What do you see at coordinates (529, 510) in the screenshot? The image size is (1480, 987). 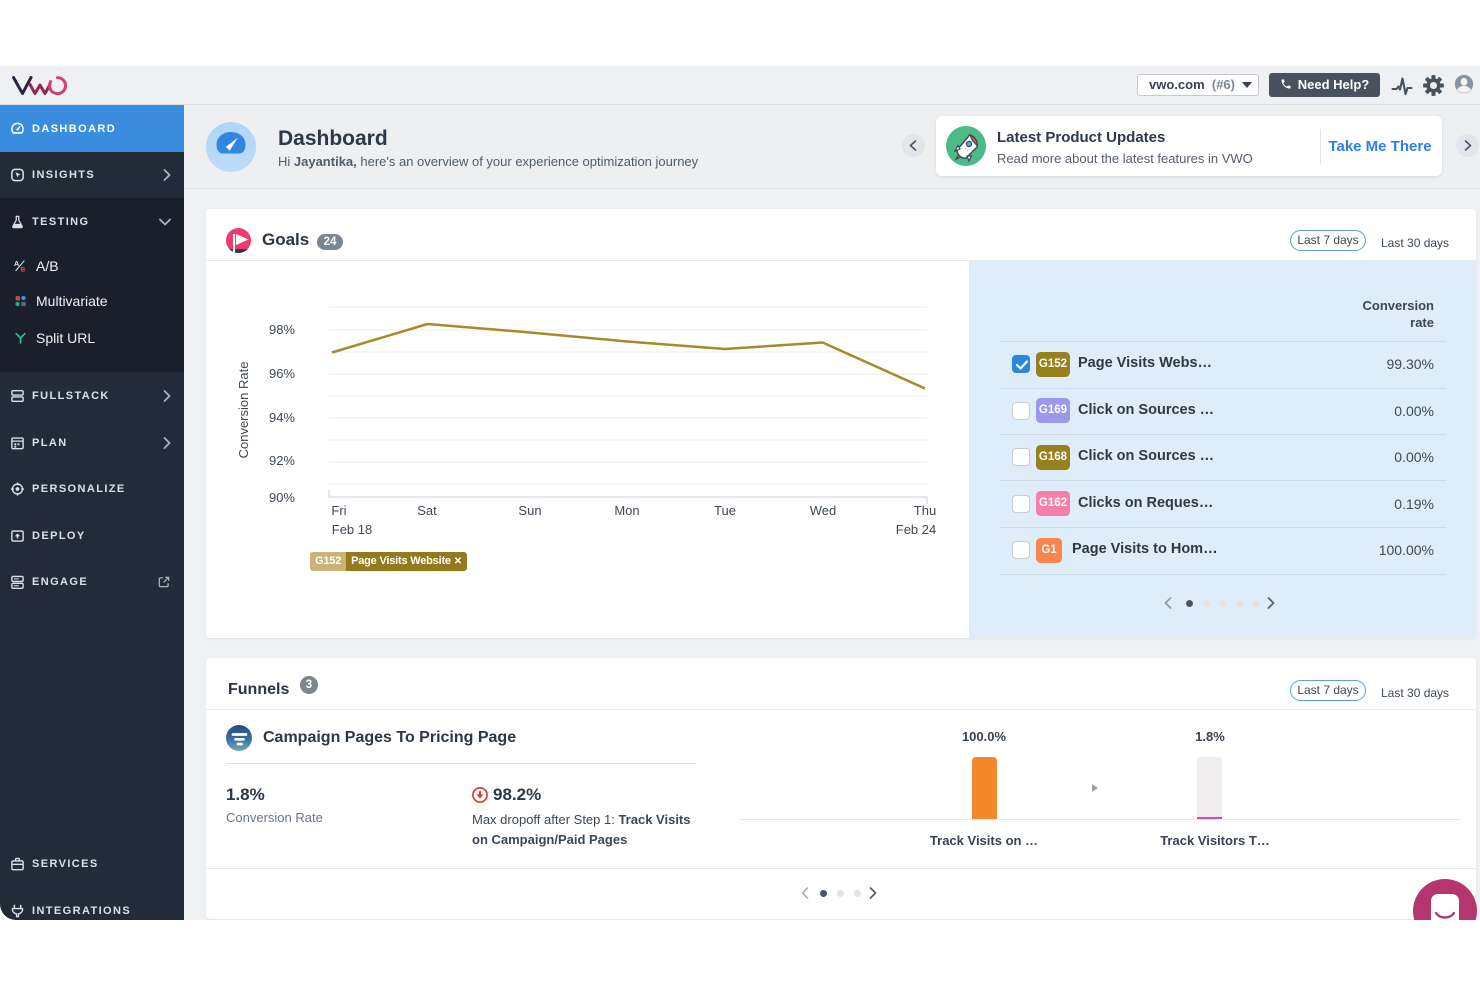 I see `svg-text: Sun` at bounding box center [529, 510].